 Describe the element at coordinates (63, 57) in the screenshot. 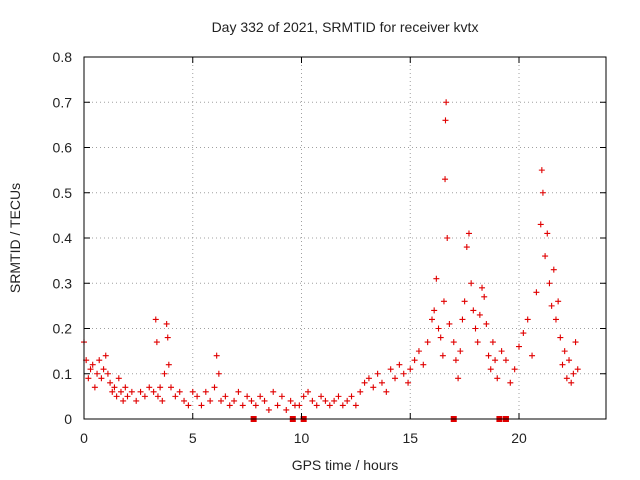

I see `y-tick-label: 0.8` at that location.